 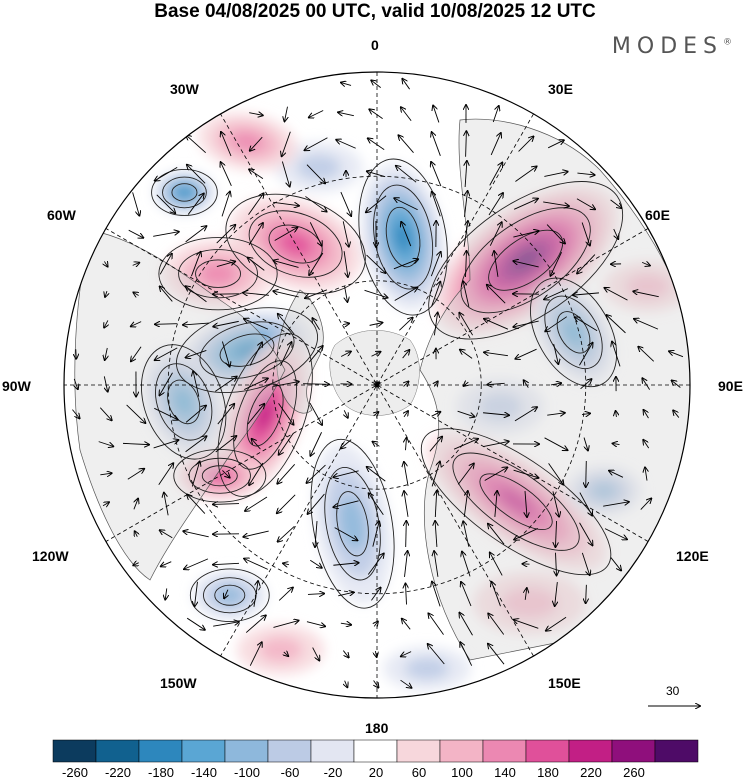 What do you see at coordinates (118, 772) in the screenshot?
I see `colorbar-label-1: -220` at bounding box center [118, 772].